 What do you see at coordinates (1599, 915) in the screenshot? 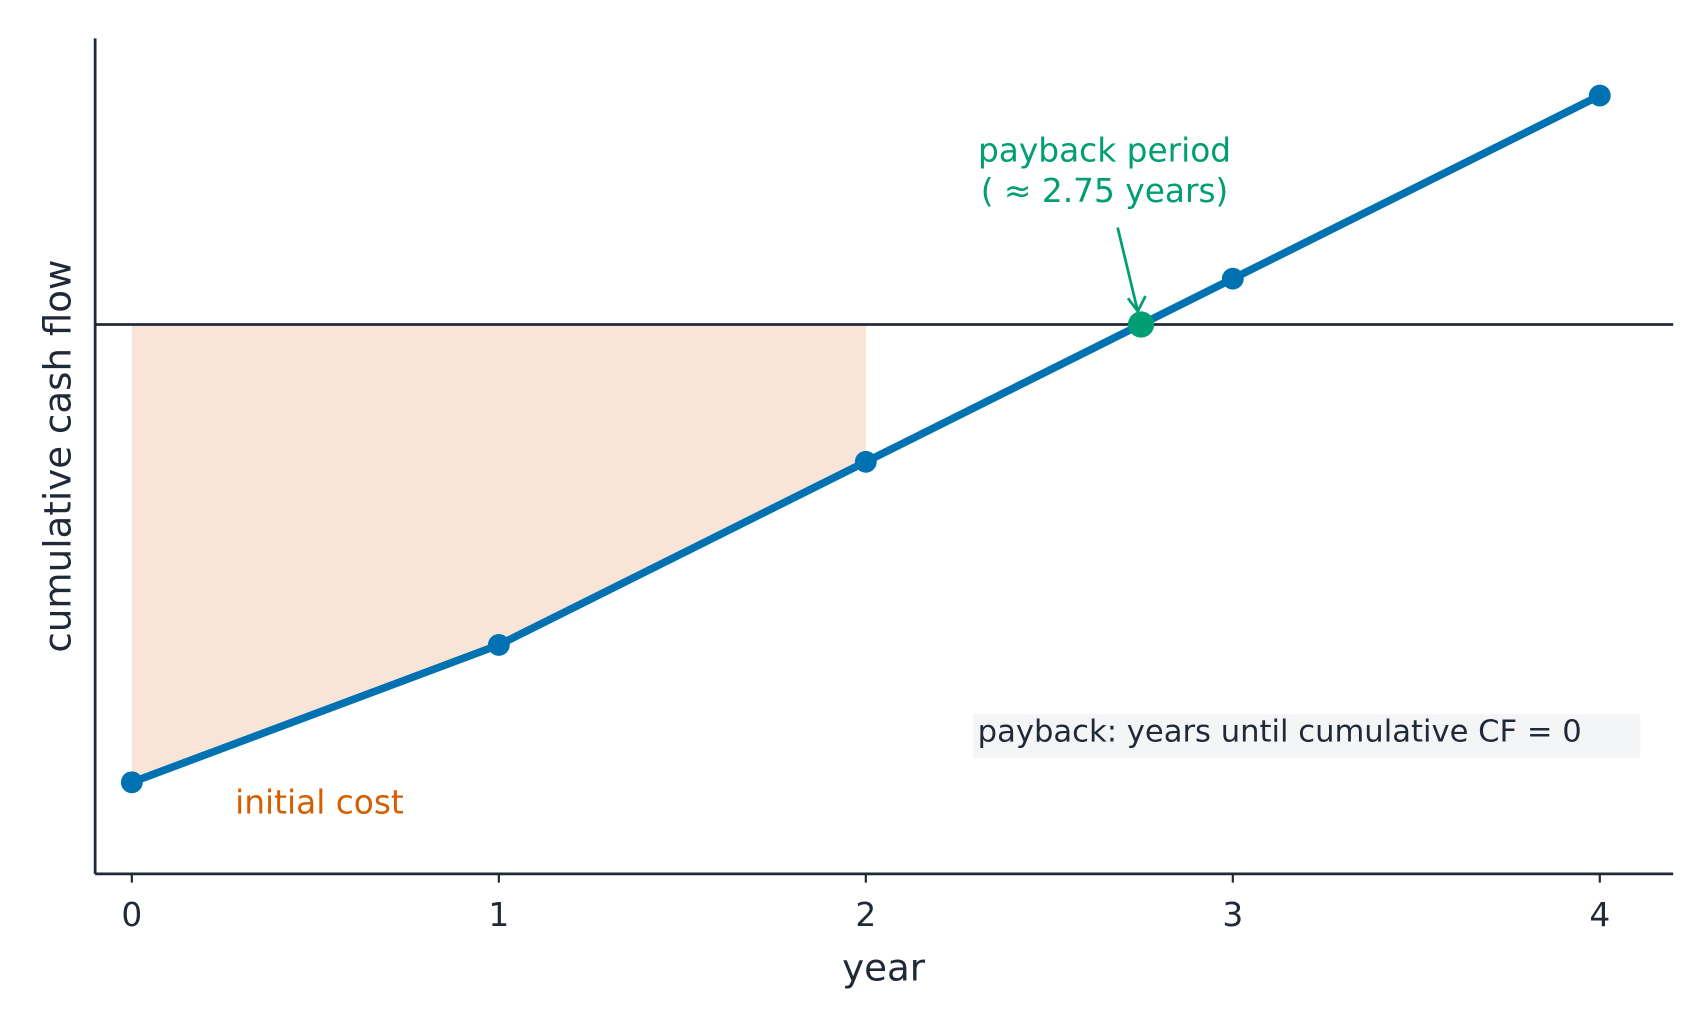
I see `x-tick-label: 4` at bounding box center [1599, 915].